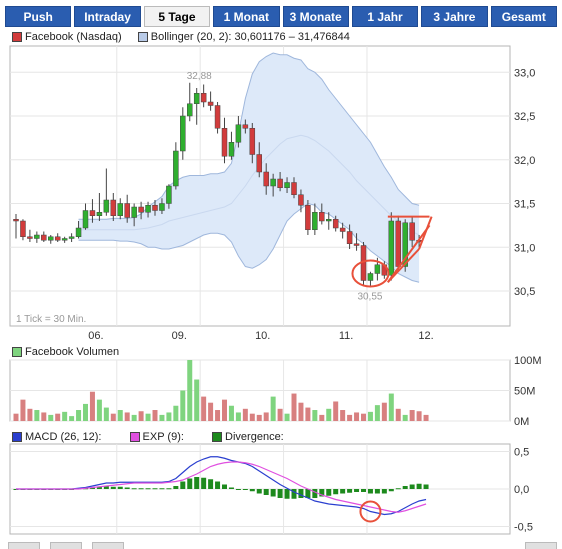  What do you see at coordinates (262, 336) in the screenshot?
I see `x-tick-label: 10.` at bounding box center [262, 336].